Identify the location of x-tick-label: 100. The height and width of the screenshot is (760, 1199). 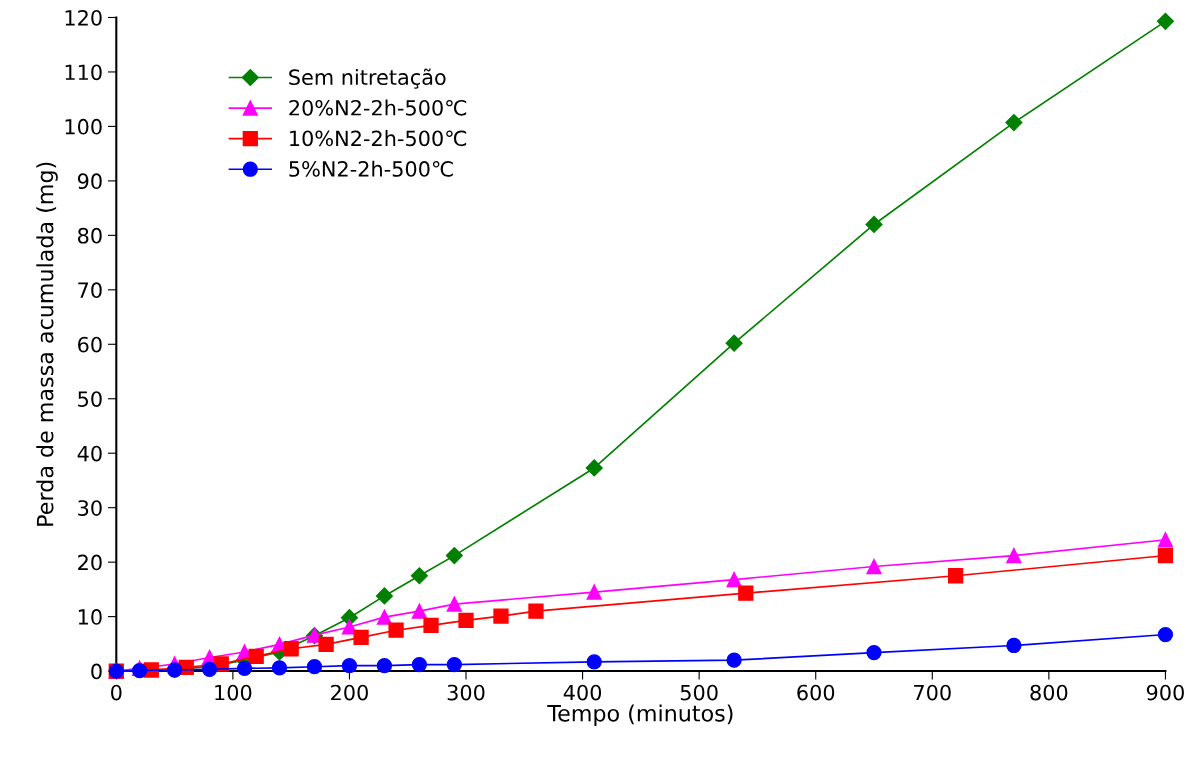
(233, 692).